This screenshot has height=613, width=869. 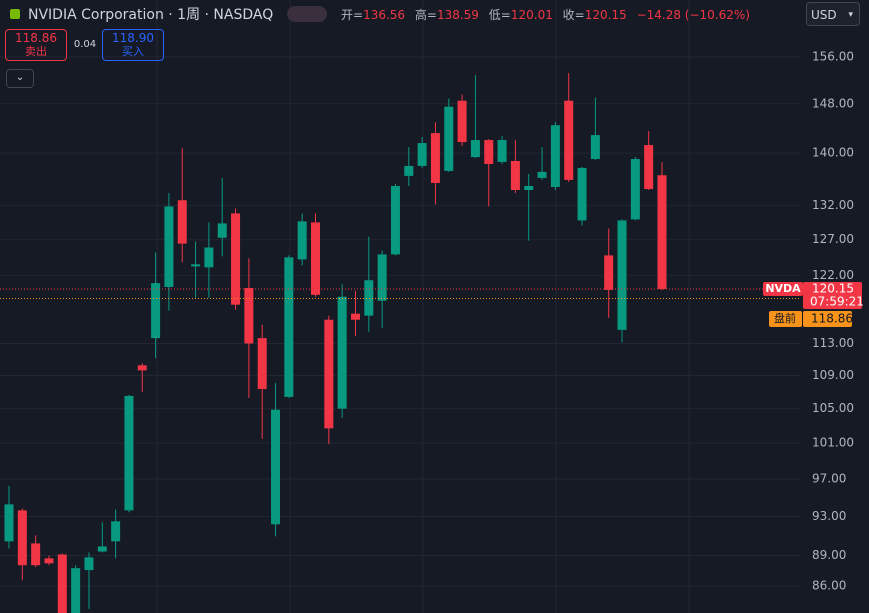 I want to click on premarket-tag, so click(x=785, y=318).